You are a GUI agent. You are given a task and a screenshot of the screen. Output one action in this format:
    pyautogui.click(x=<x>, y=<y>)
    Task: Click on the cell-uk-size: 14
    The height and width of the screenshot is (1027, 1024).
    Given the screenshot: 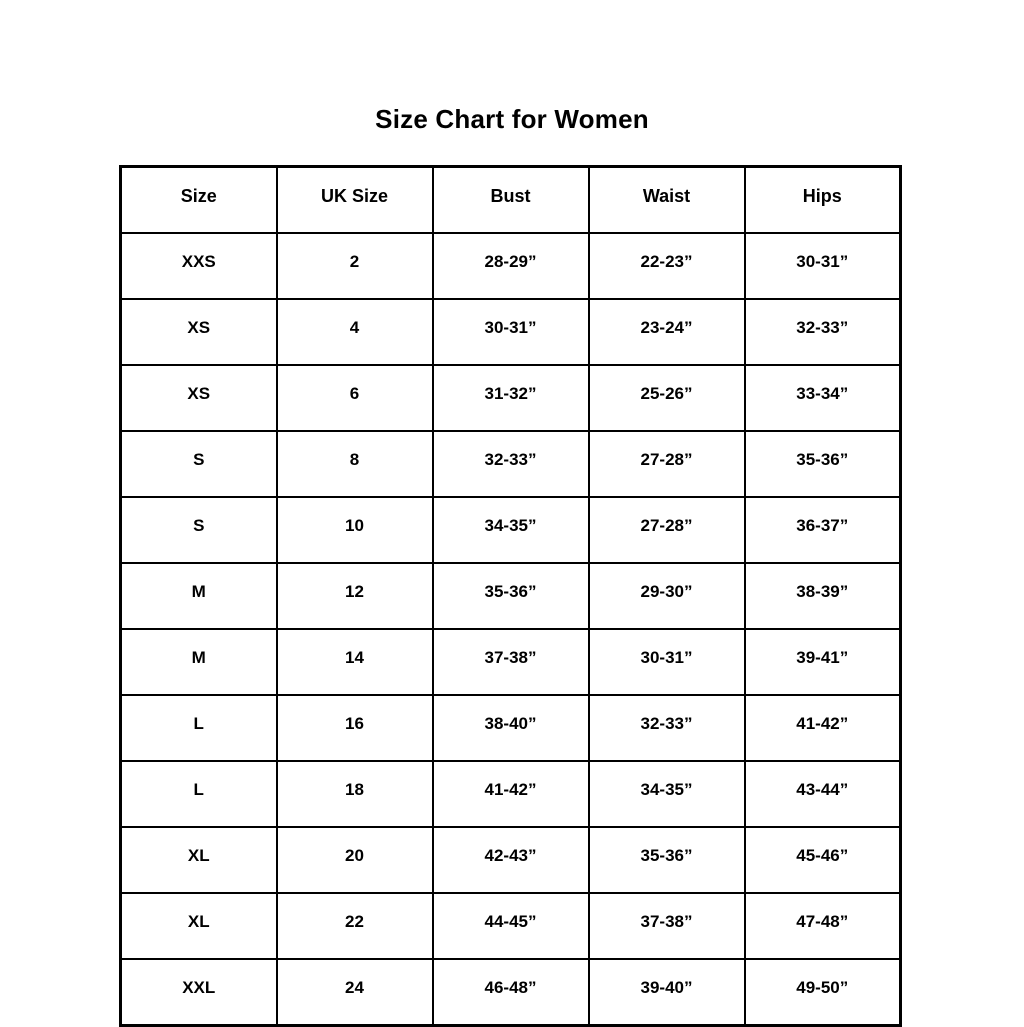 What is the action you would take?
    pyautogui.click(x=354, y=662)
    